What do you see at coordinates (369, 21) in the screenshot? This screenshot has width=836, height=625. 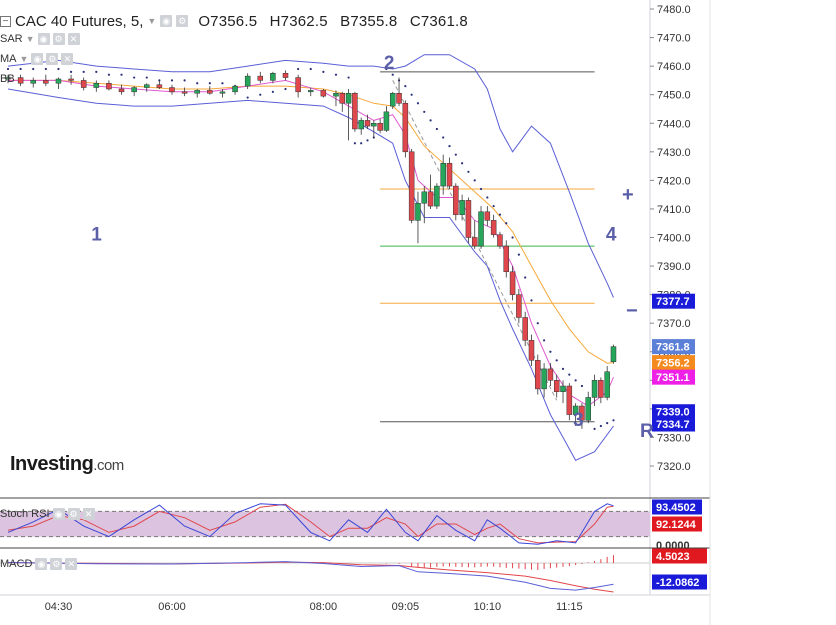 I see `low-value: B7355.8` at bounding box center [369, 21].